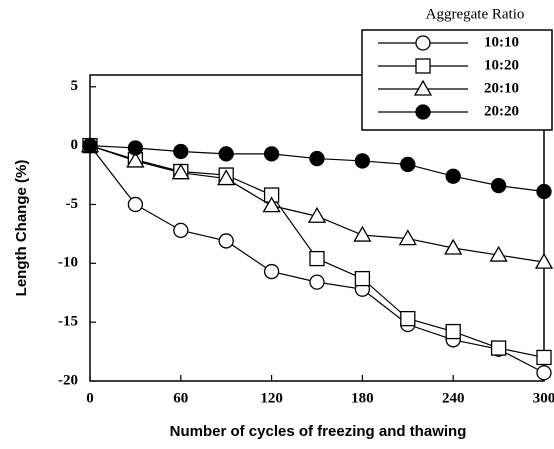 This screenshot has height=449, width=554. I want to click on x-tick-label: 60, so click(180, 398).